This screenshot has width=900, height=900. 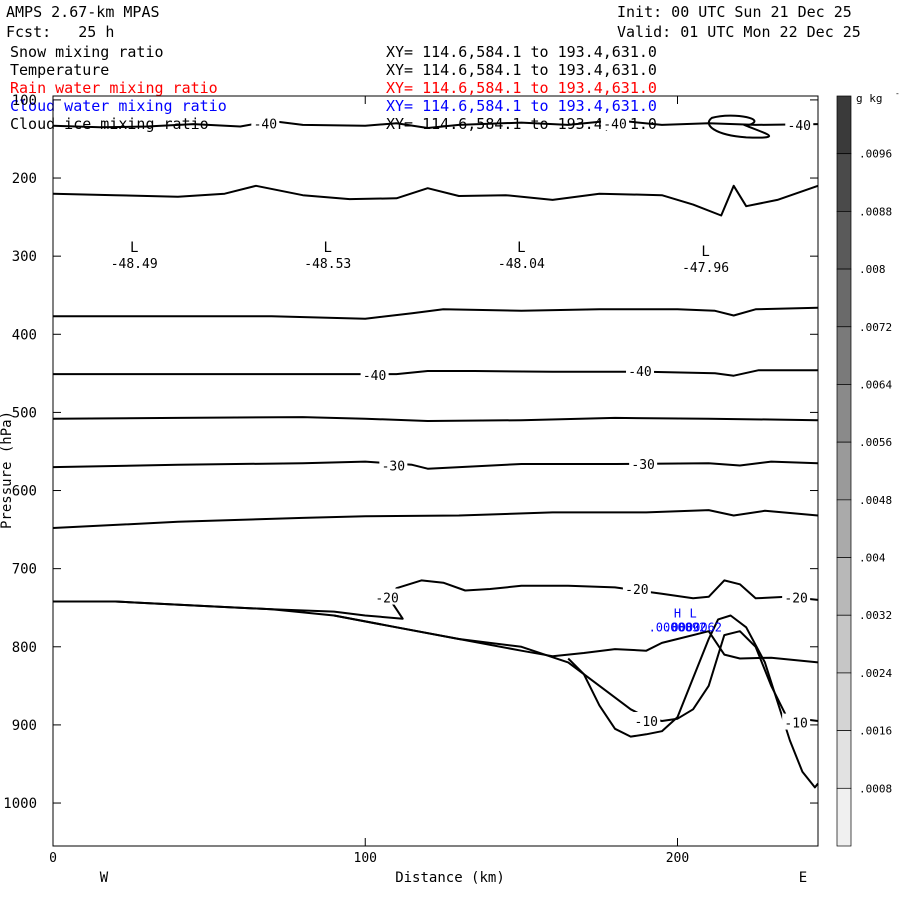 I want to click on field-xy-rain: XY= 114.6,584.1 to 193.4,631.0, so click(x=521, y=88).